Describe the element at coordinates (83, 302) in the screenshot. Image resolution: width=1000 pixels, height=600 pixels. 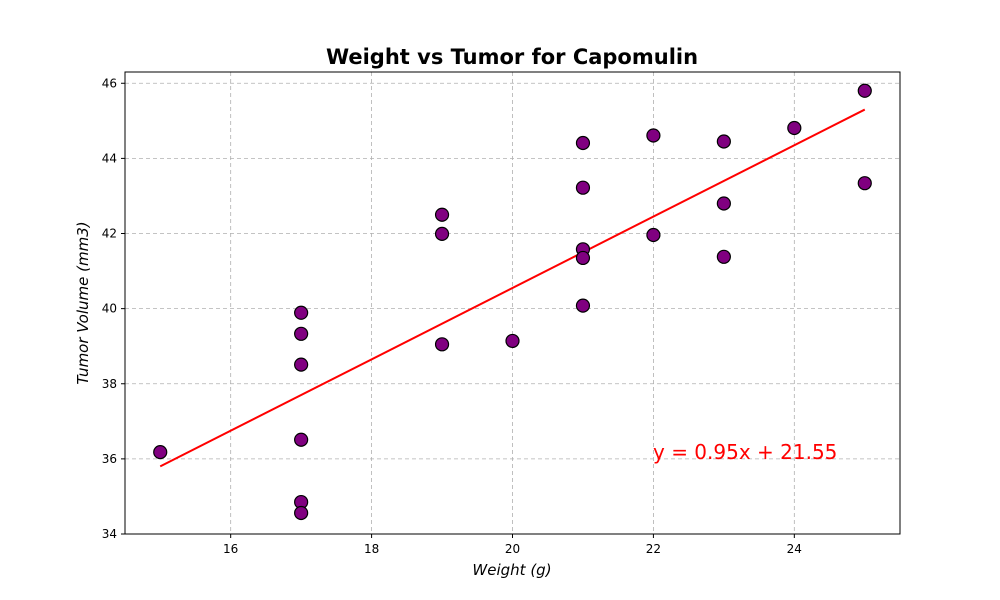
I see `y-axis-label: Tumor Volume (mm3)` at that location.